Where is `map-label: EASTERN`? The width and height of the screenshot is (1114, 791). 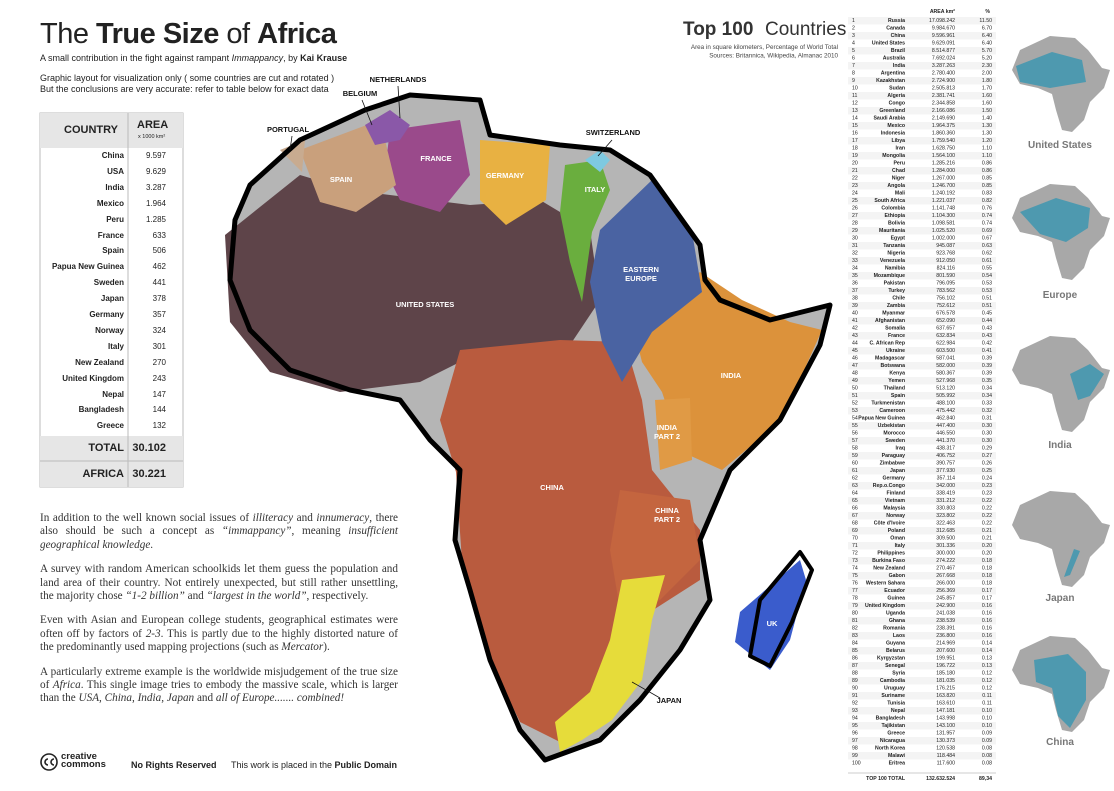
map-label: EASTERN is located at coordinates (641, 269).